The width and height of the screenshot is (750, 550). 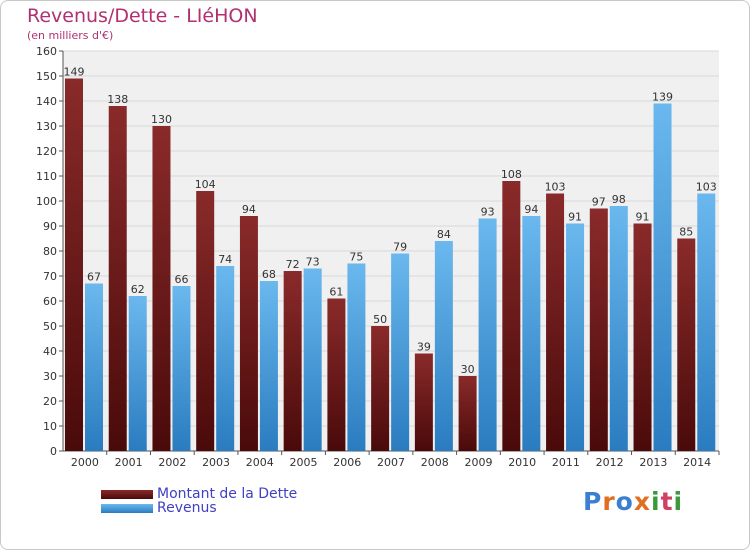 I want to click on y-tick-label: 50, so click(x=50, y=326).